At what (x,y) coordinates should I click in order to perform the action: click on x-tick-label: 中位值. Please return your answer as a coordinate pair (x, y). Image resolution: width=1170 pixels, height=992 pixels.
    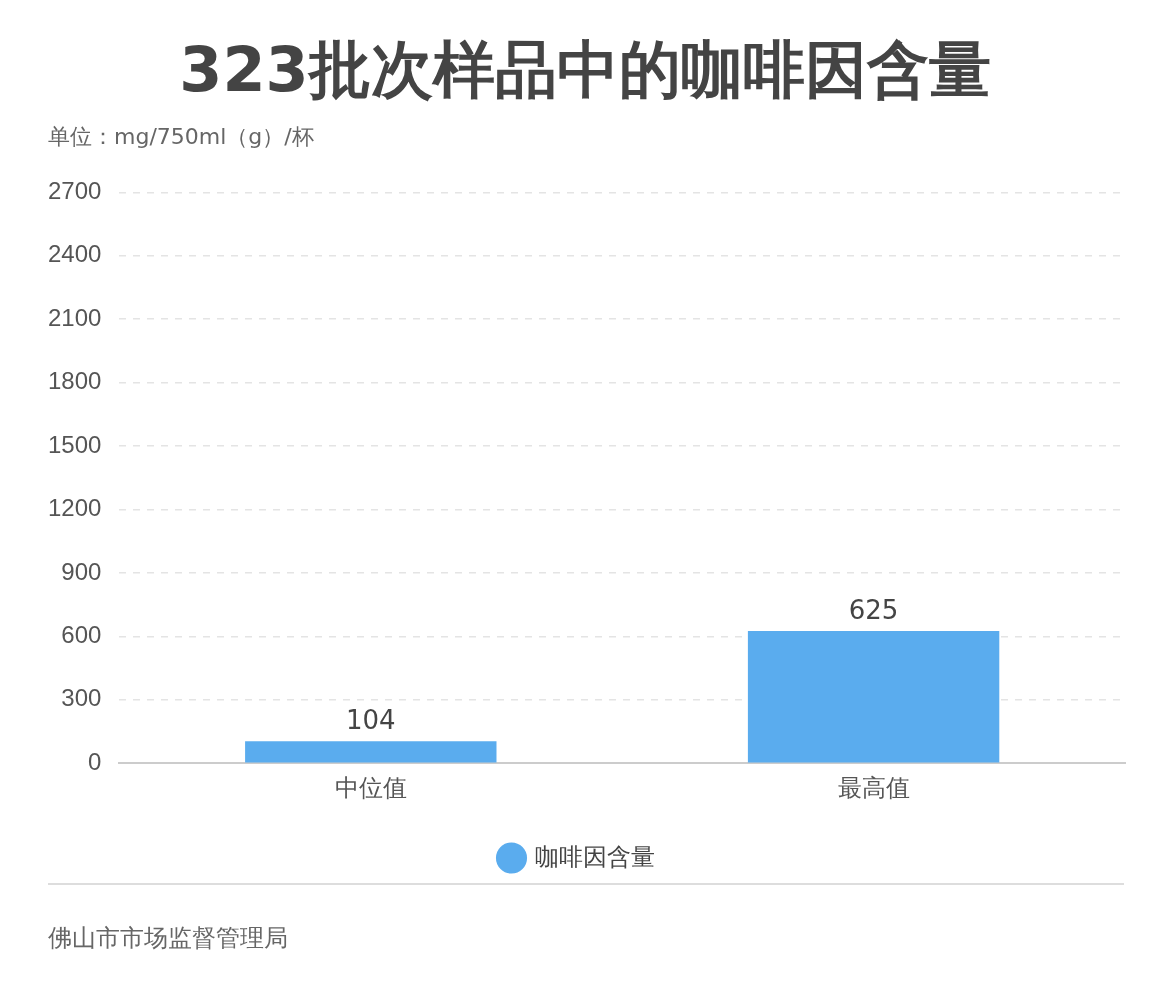
    Looking at the image, I should click on (370, 788).